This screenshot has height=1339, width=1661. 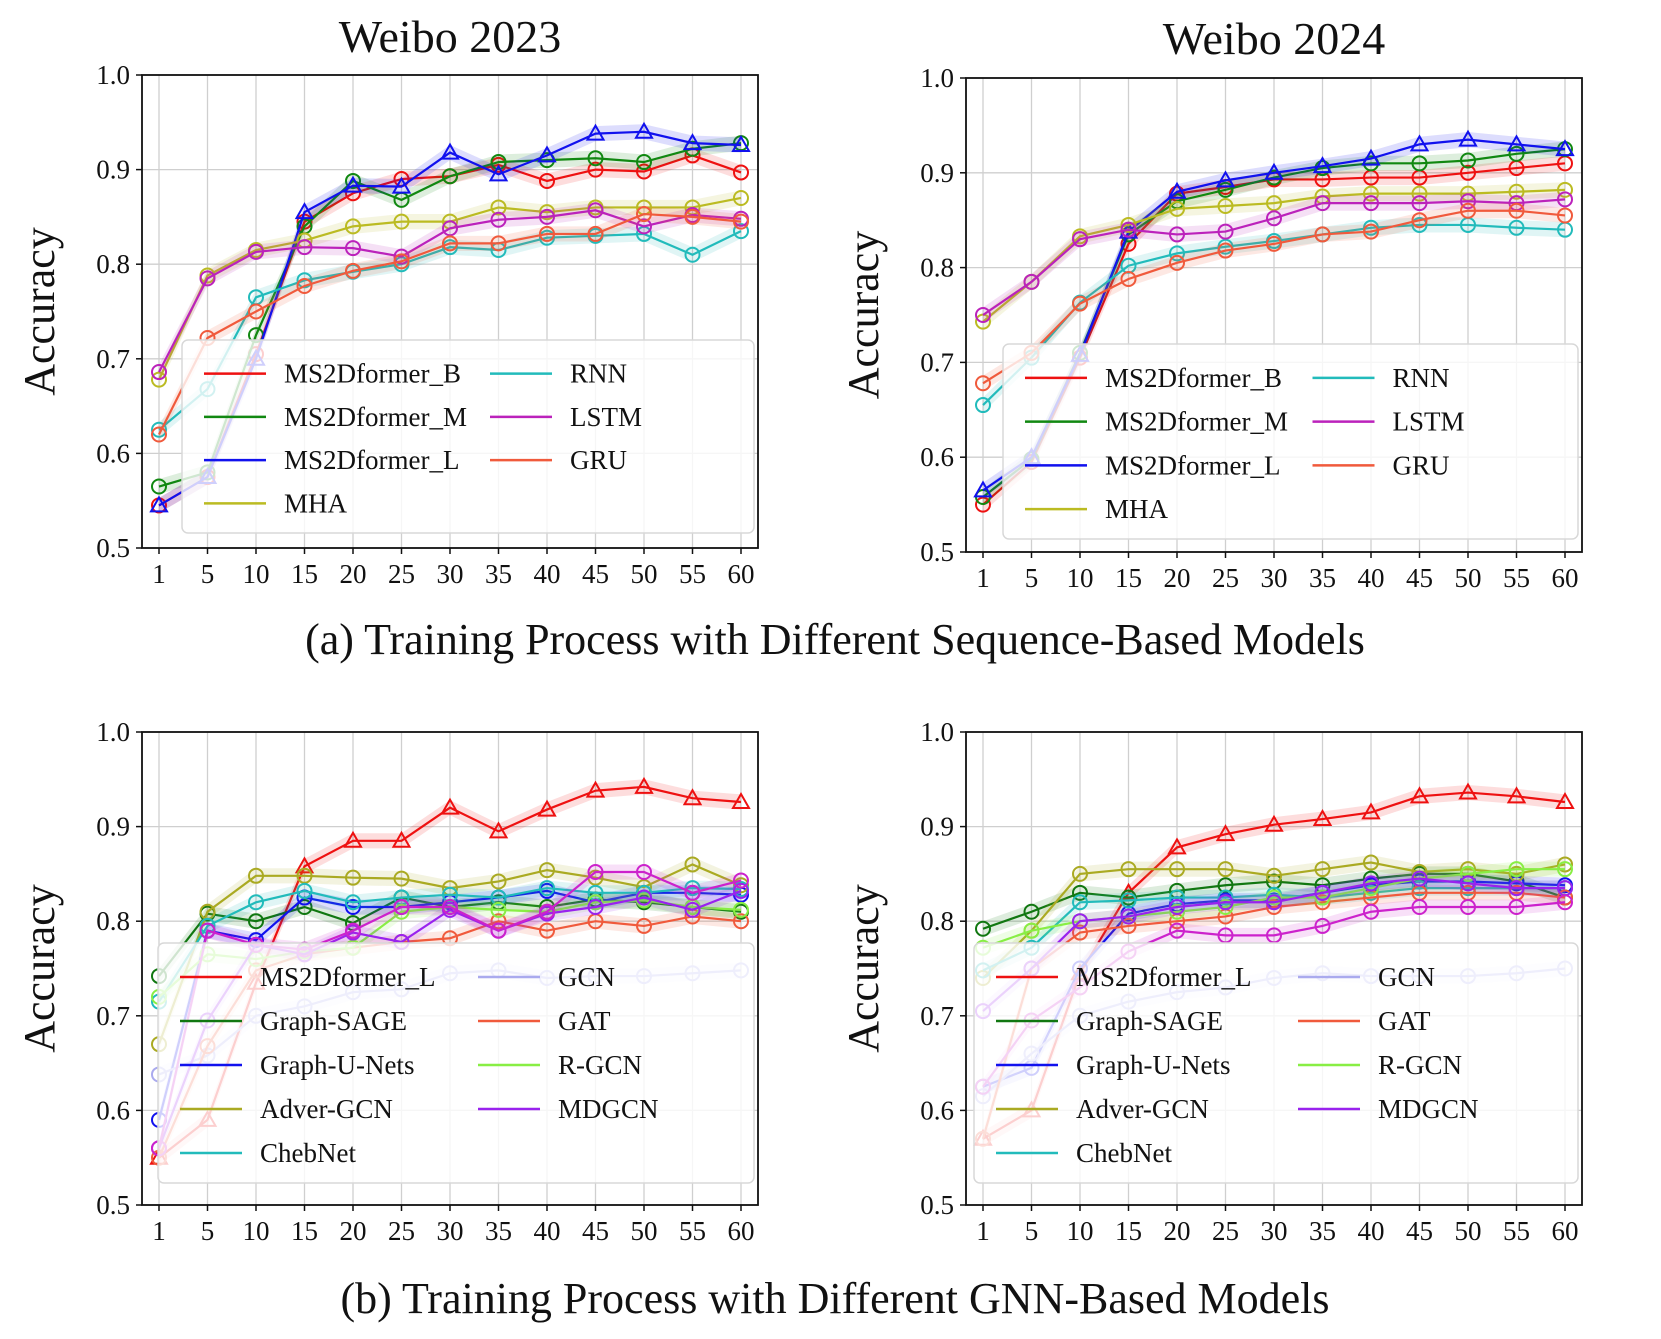 I want to click on legend-label: MS2Dformer_L, so click(x=1192, y=465).